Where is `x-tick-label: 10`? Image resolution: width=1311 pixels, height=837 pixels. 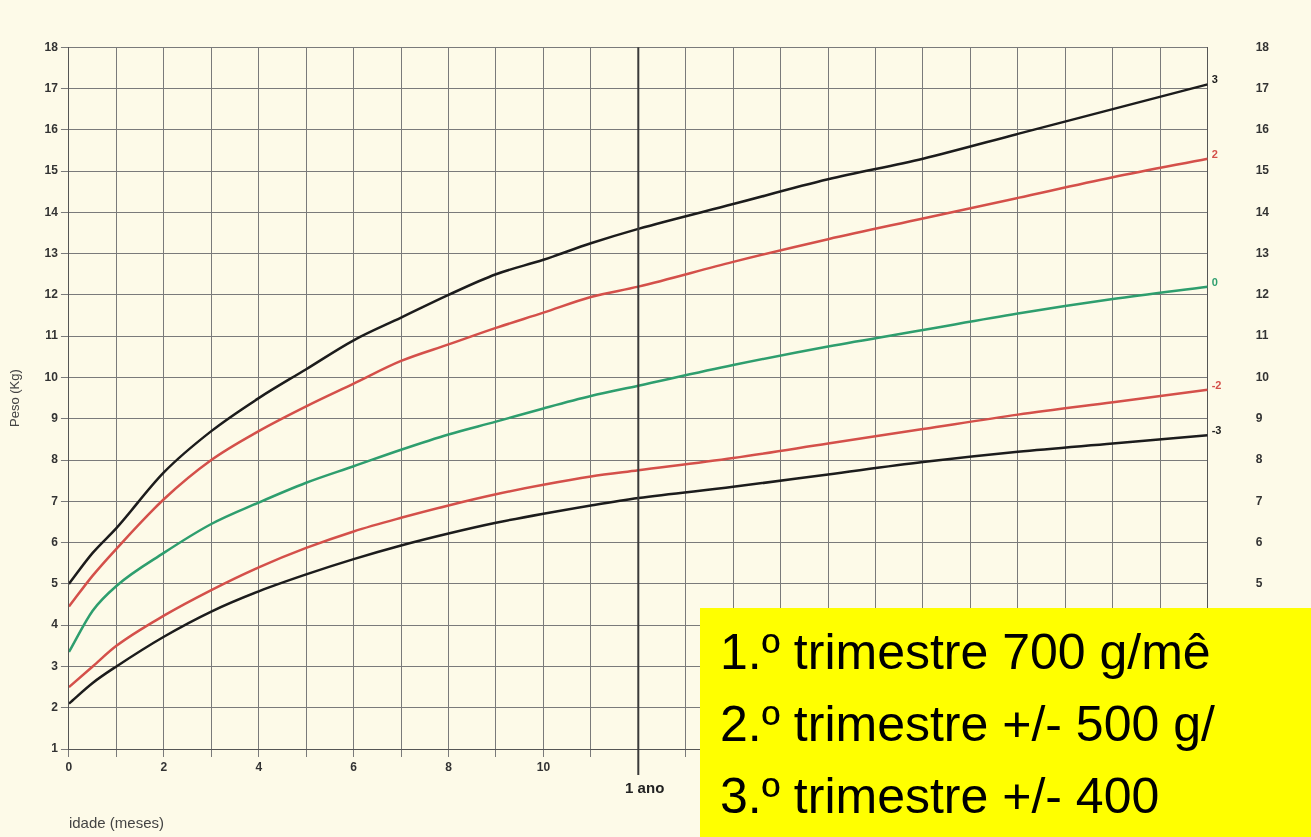
x-tick-label: 10 is located at coordinates (543, 766).